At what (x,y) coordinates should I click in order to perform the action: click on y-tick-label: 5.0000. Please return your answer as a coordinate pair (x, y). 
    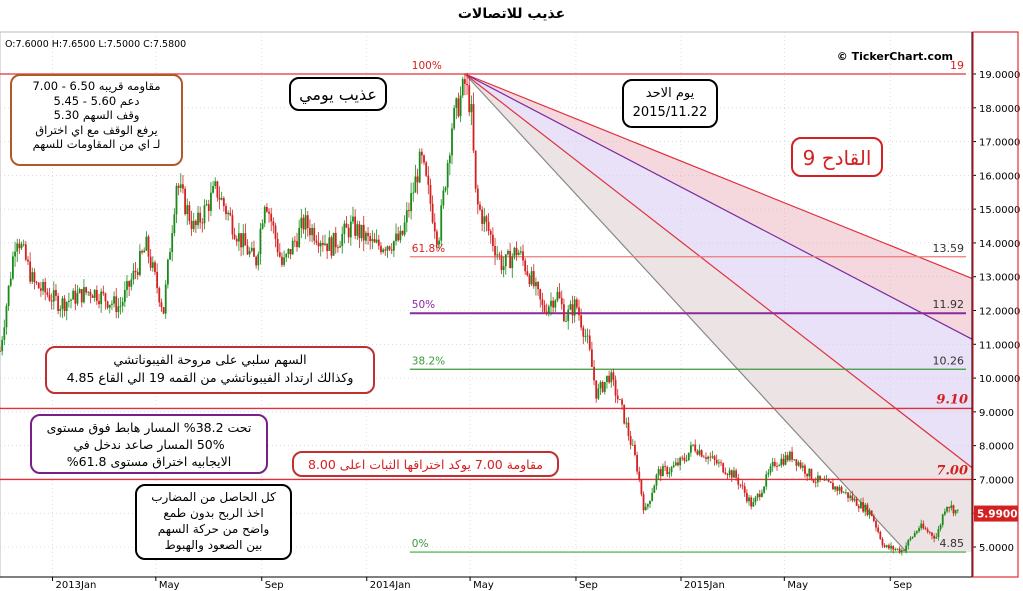
    Looking at the image, I should click on (996, 548).